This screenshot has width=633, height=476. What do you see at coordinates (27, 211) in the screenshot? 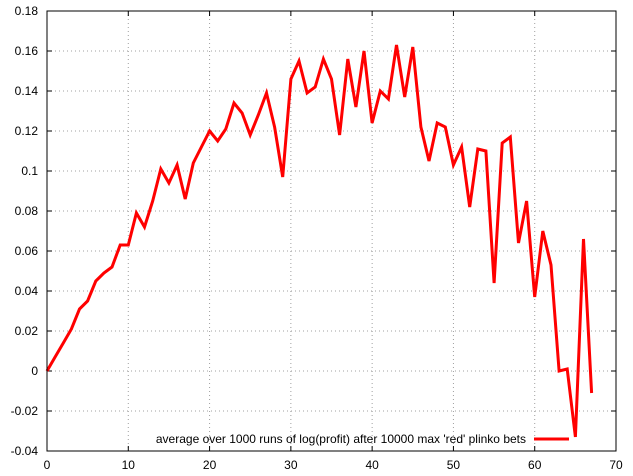
I see `y-tick-label: 0.08` at bounding box center [27, 211].